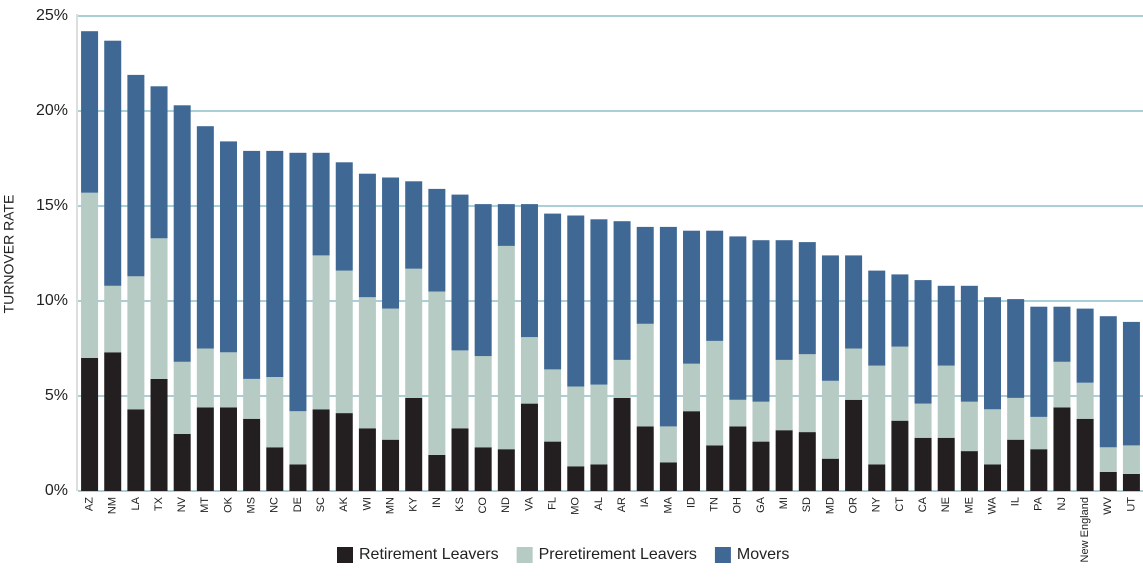 This screenshot has height=577, width=1143. What do you see at coordinates (367, 503) in the screenshot?
I see `x-tick-label: WI` at bounding box center [367, 503].